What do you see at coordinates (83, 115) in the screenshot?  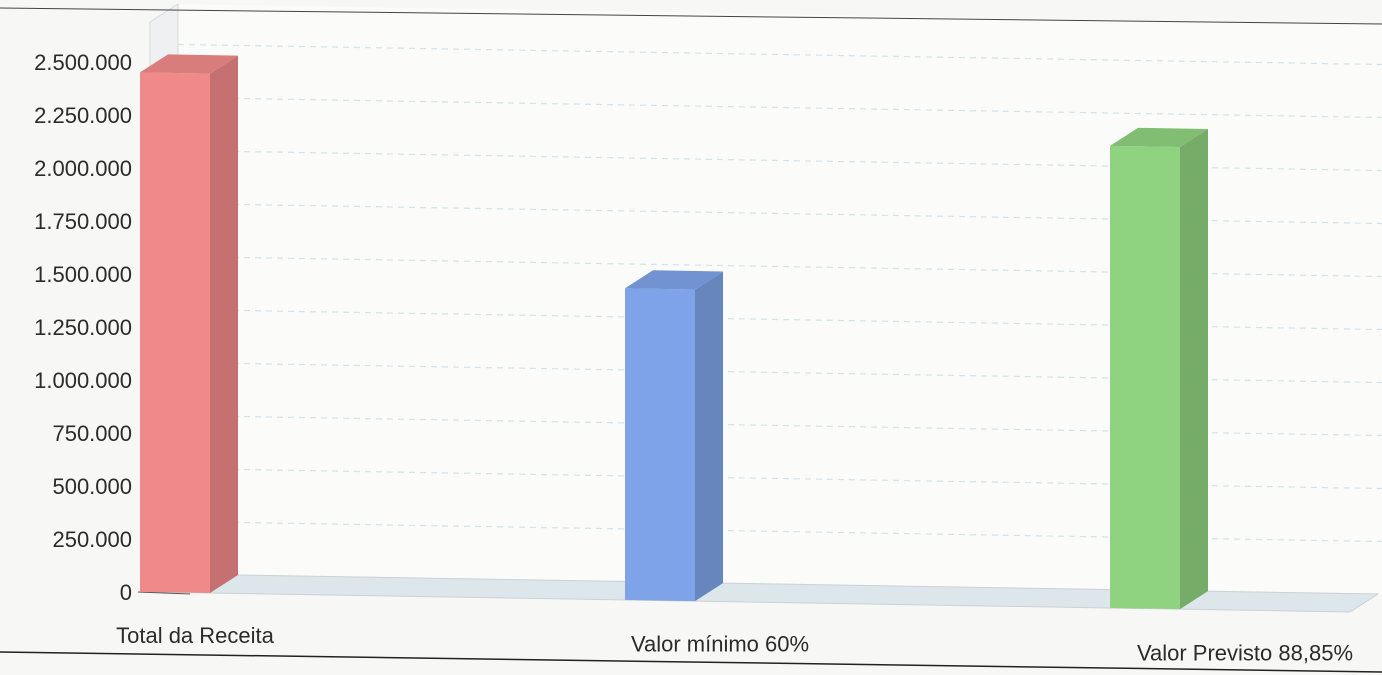 I see `y-tick-label: 2.250.000` at bounding box center [83, 115].